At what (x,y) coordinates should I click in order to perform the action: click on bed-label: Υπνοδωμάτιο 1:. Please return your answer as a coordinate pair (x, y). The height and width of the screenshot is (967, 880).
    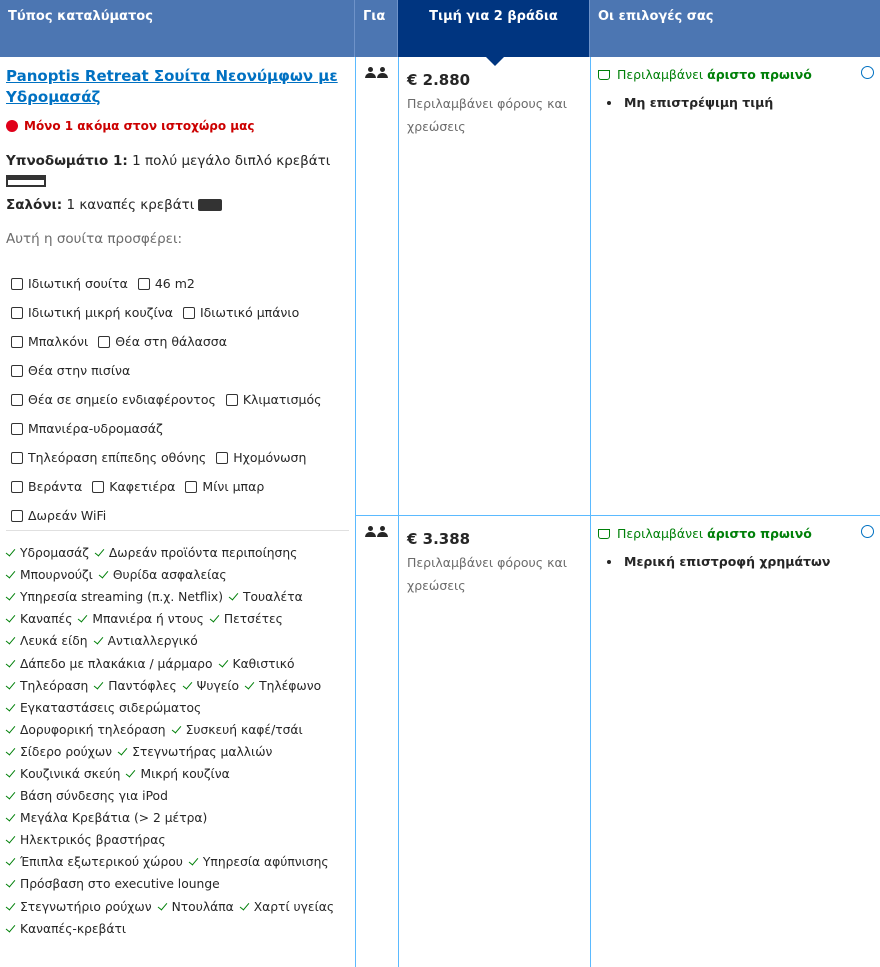
    Looking at the image, I should click on (67, 161).